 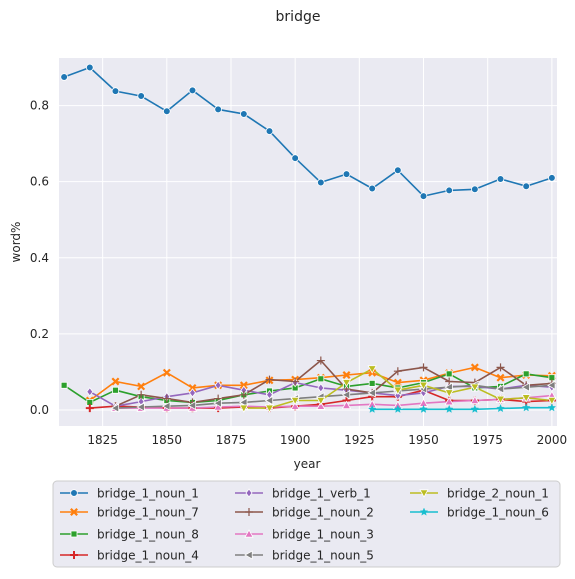 I want to click on legend-box, so click(x=306, y=524).